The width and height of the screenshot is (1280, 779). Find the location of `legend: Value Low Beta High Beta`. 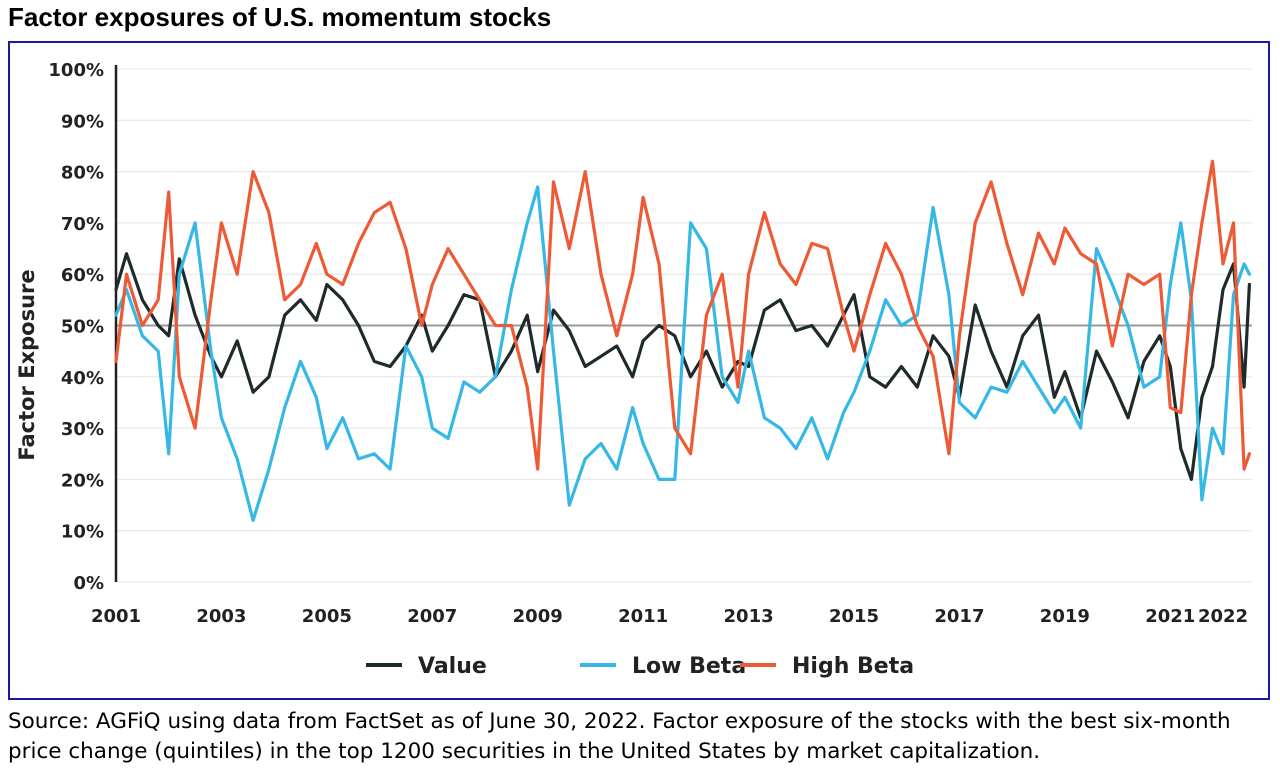

legend: Value Low Beta High Beta is located at coordinates (640, 666).